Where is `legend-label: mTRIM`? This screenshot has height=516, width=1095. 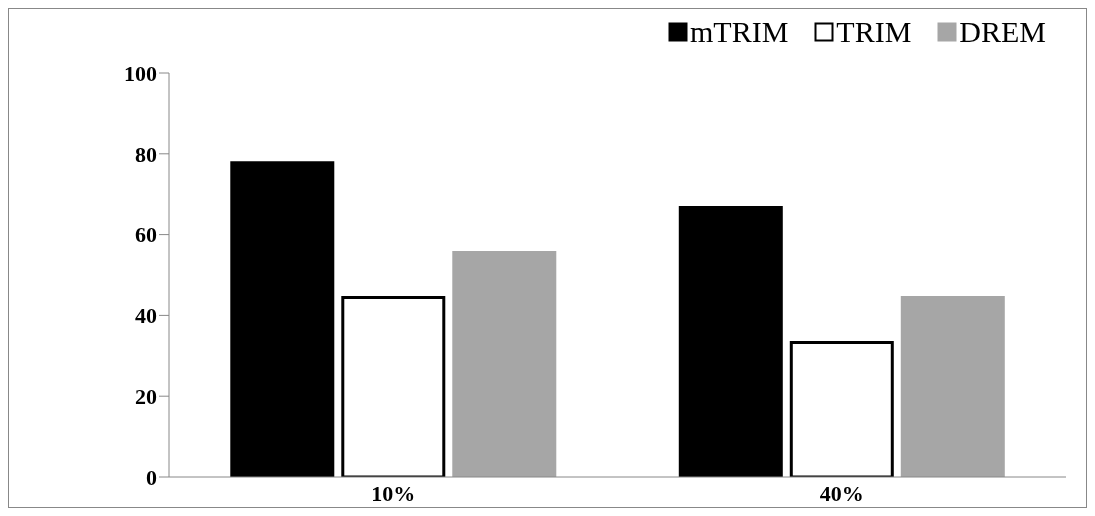
legend-label: mTRIM is located at coordinates (739, 32).